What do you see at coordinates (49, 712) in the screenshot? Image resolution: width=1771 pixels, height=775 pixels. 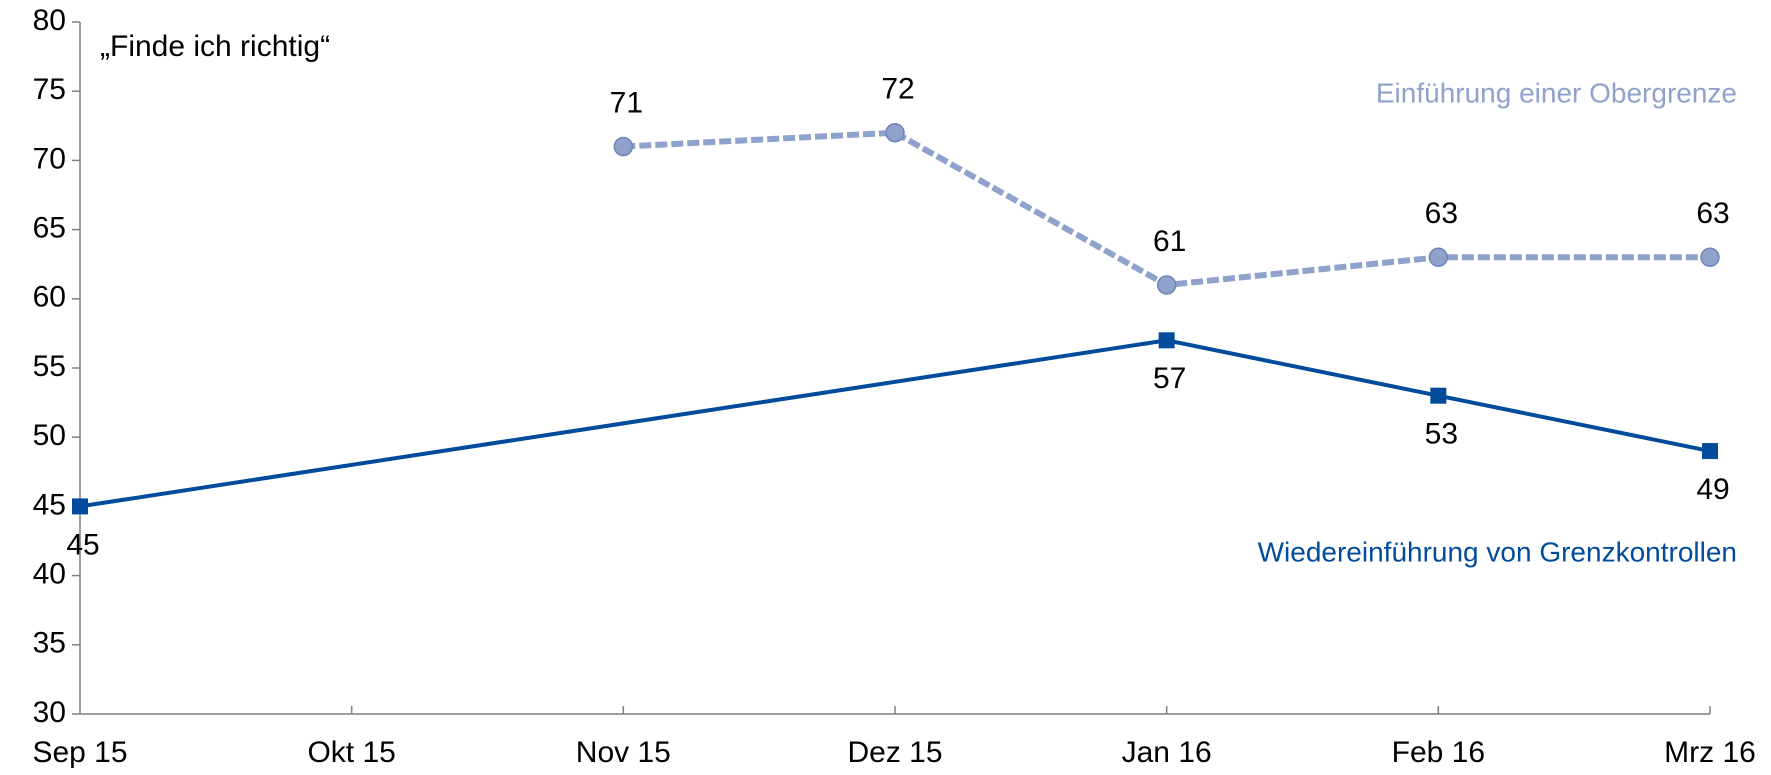 I see `y-tick-label: 30` at bounding box center [49, 712].